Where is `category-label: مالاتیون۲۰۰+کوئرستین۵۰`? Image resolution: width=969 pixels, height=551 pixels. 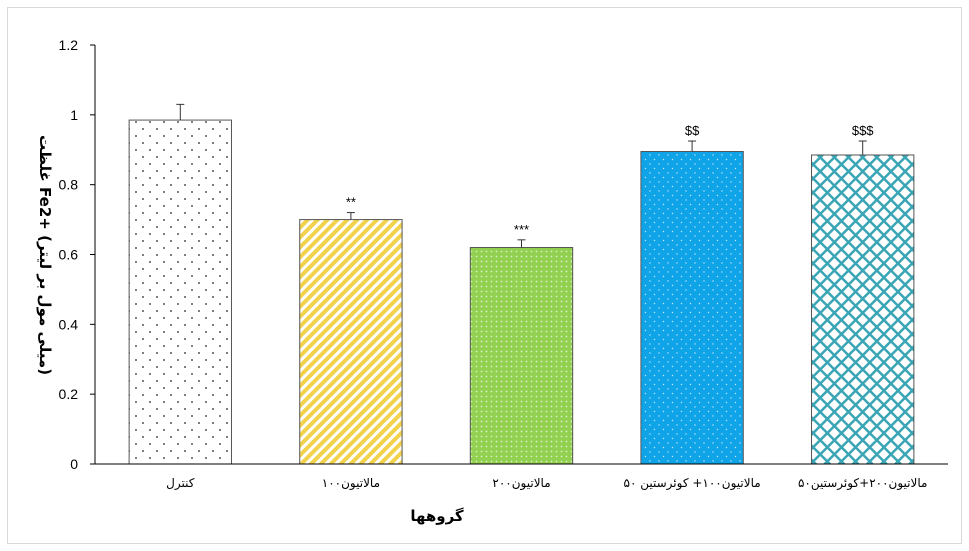 category-label: مالاتیون۲۰۰+کوئرستین۵۰ is located at coordinates (863, 483).